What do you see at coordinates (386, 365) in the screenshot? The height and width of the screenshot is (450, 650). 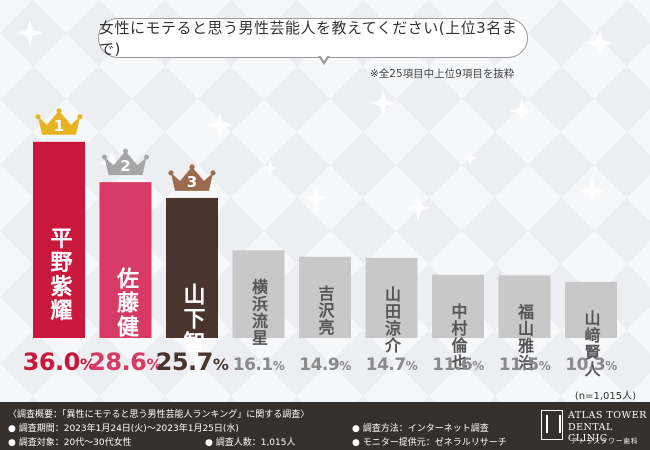 I see `value-number-6: 14.7` at bounding box center [386, 365].